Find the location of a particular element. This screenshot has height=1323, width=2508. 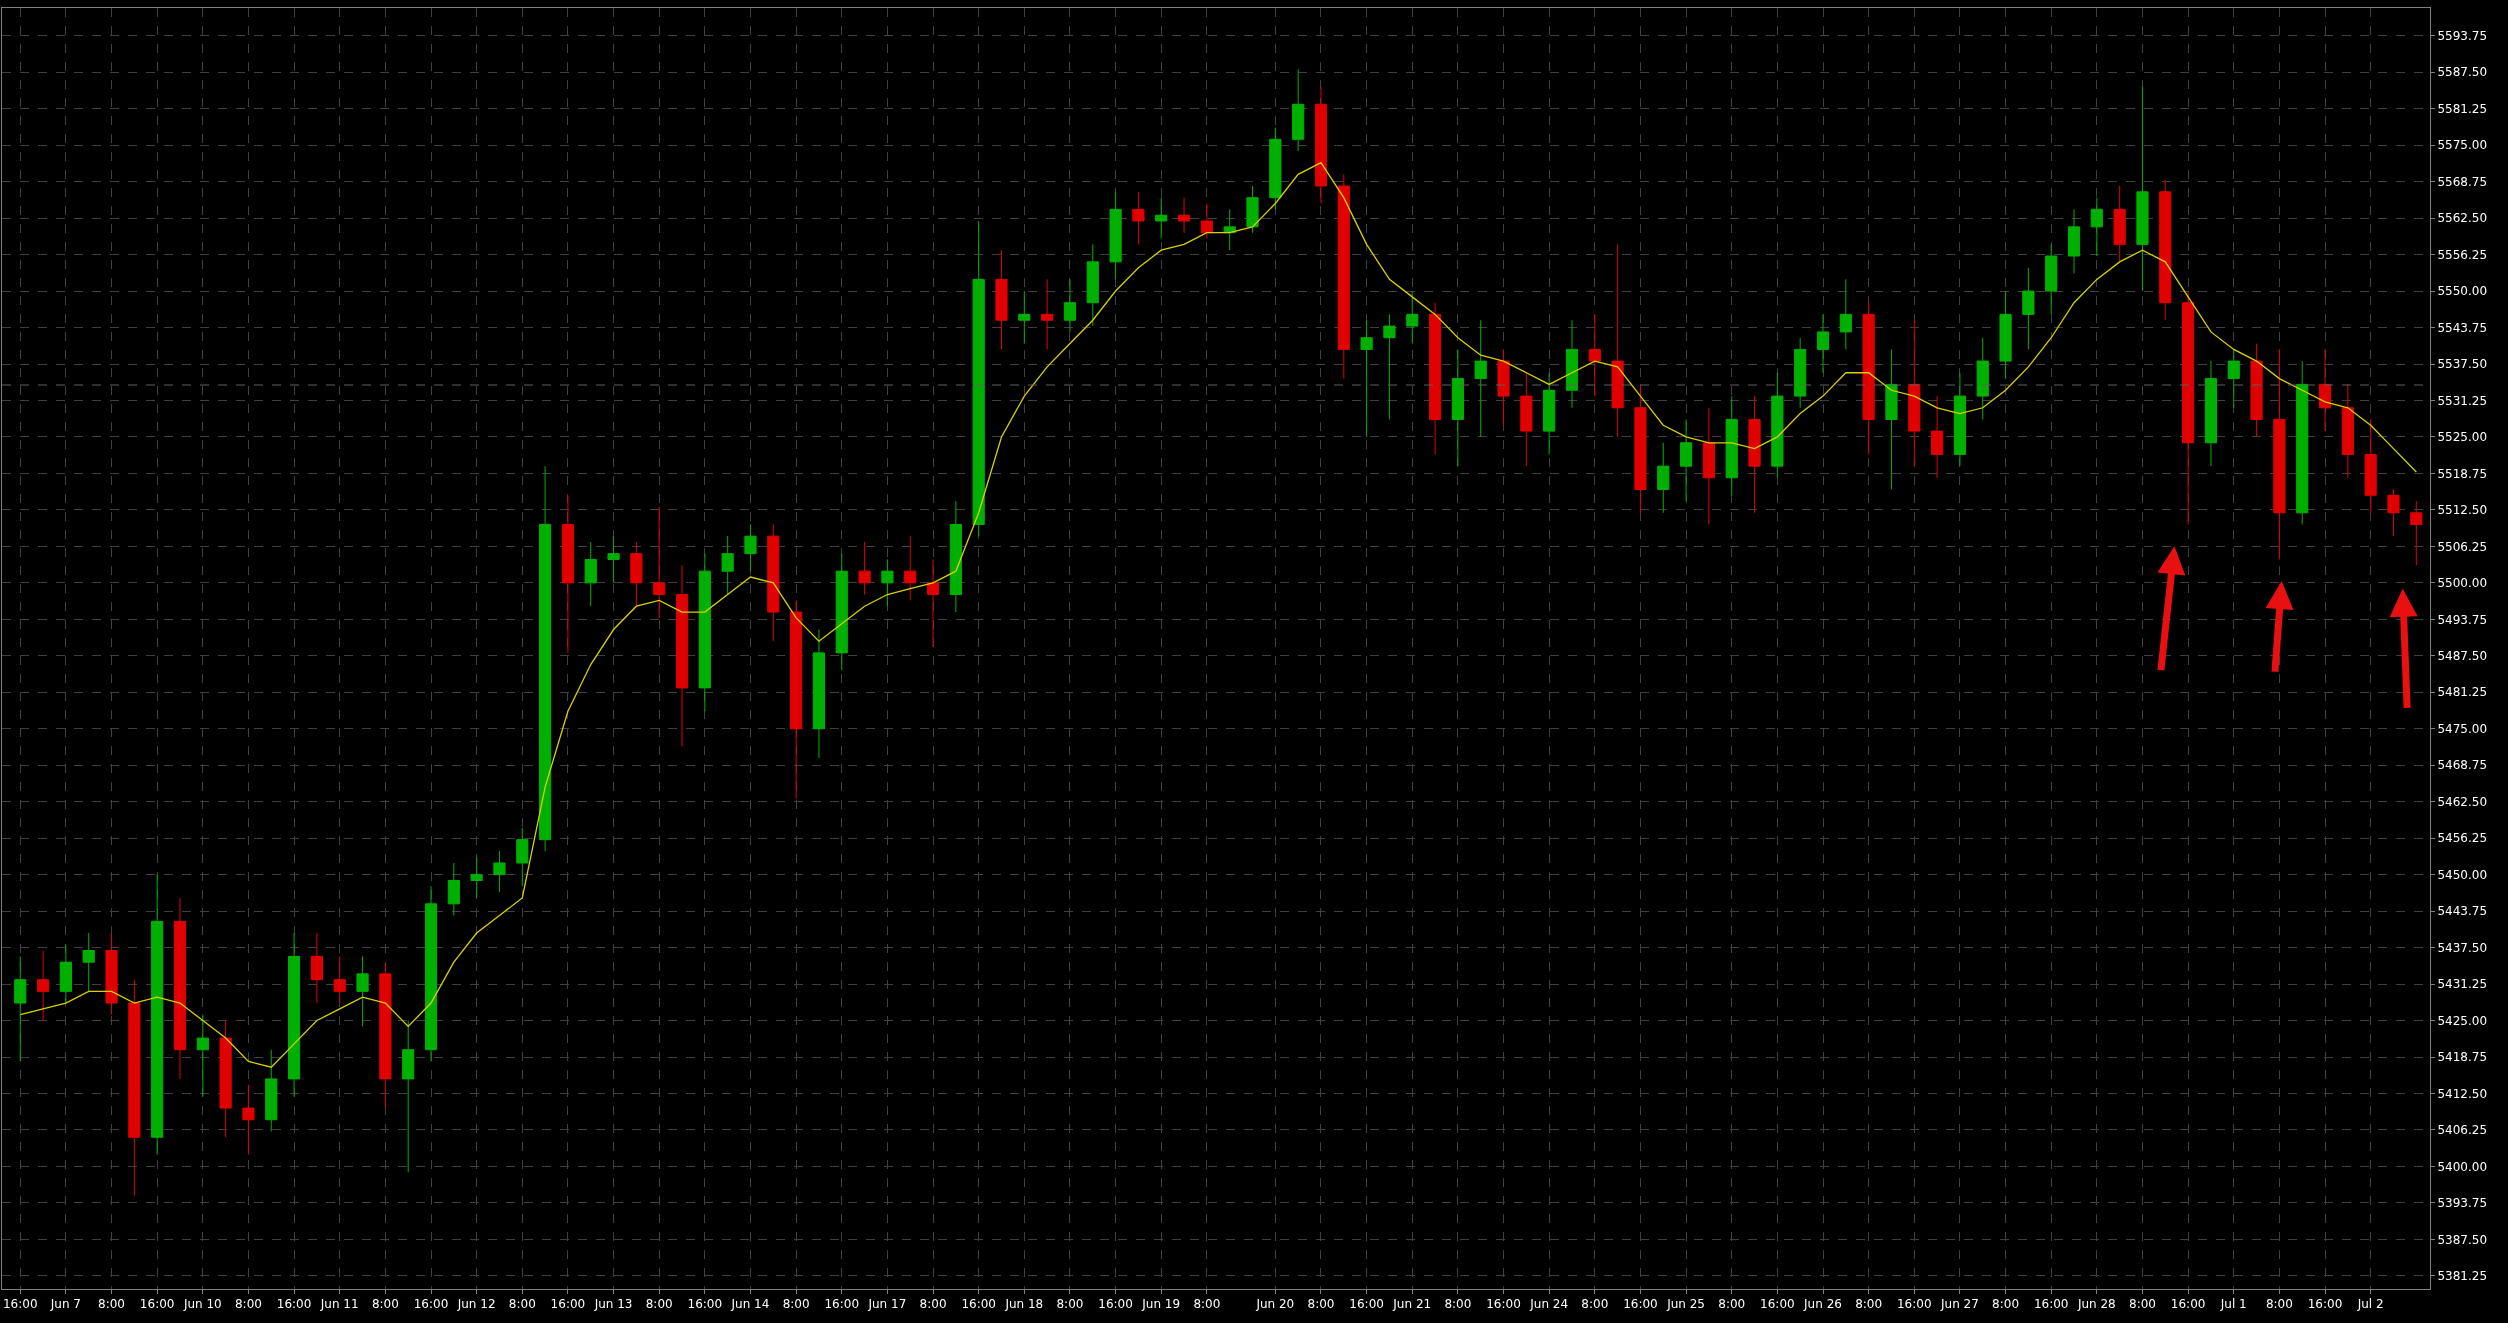

y-tick-label: 5500.00 is located at coordinates (2462, 583).